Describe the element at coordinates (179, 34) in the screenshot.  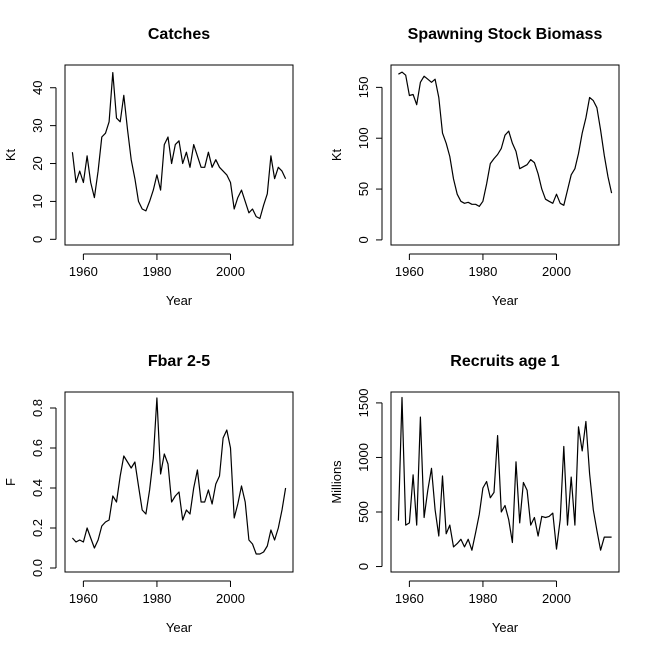
I see `chart-title: Catches` at that location.